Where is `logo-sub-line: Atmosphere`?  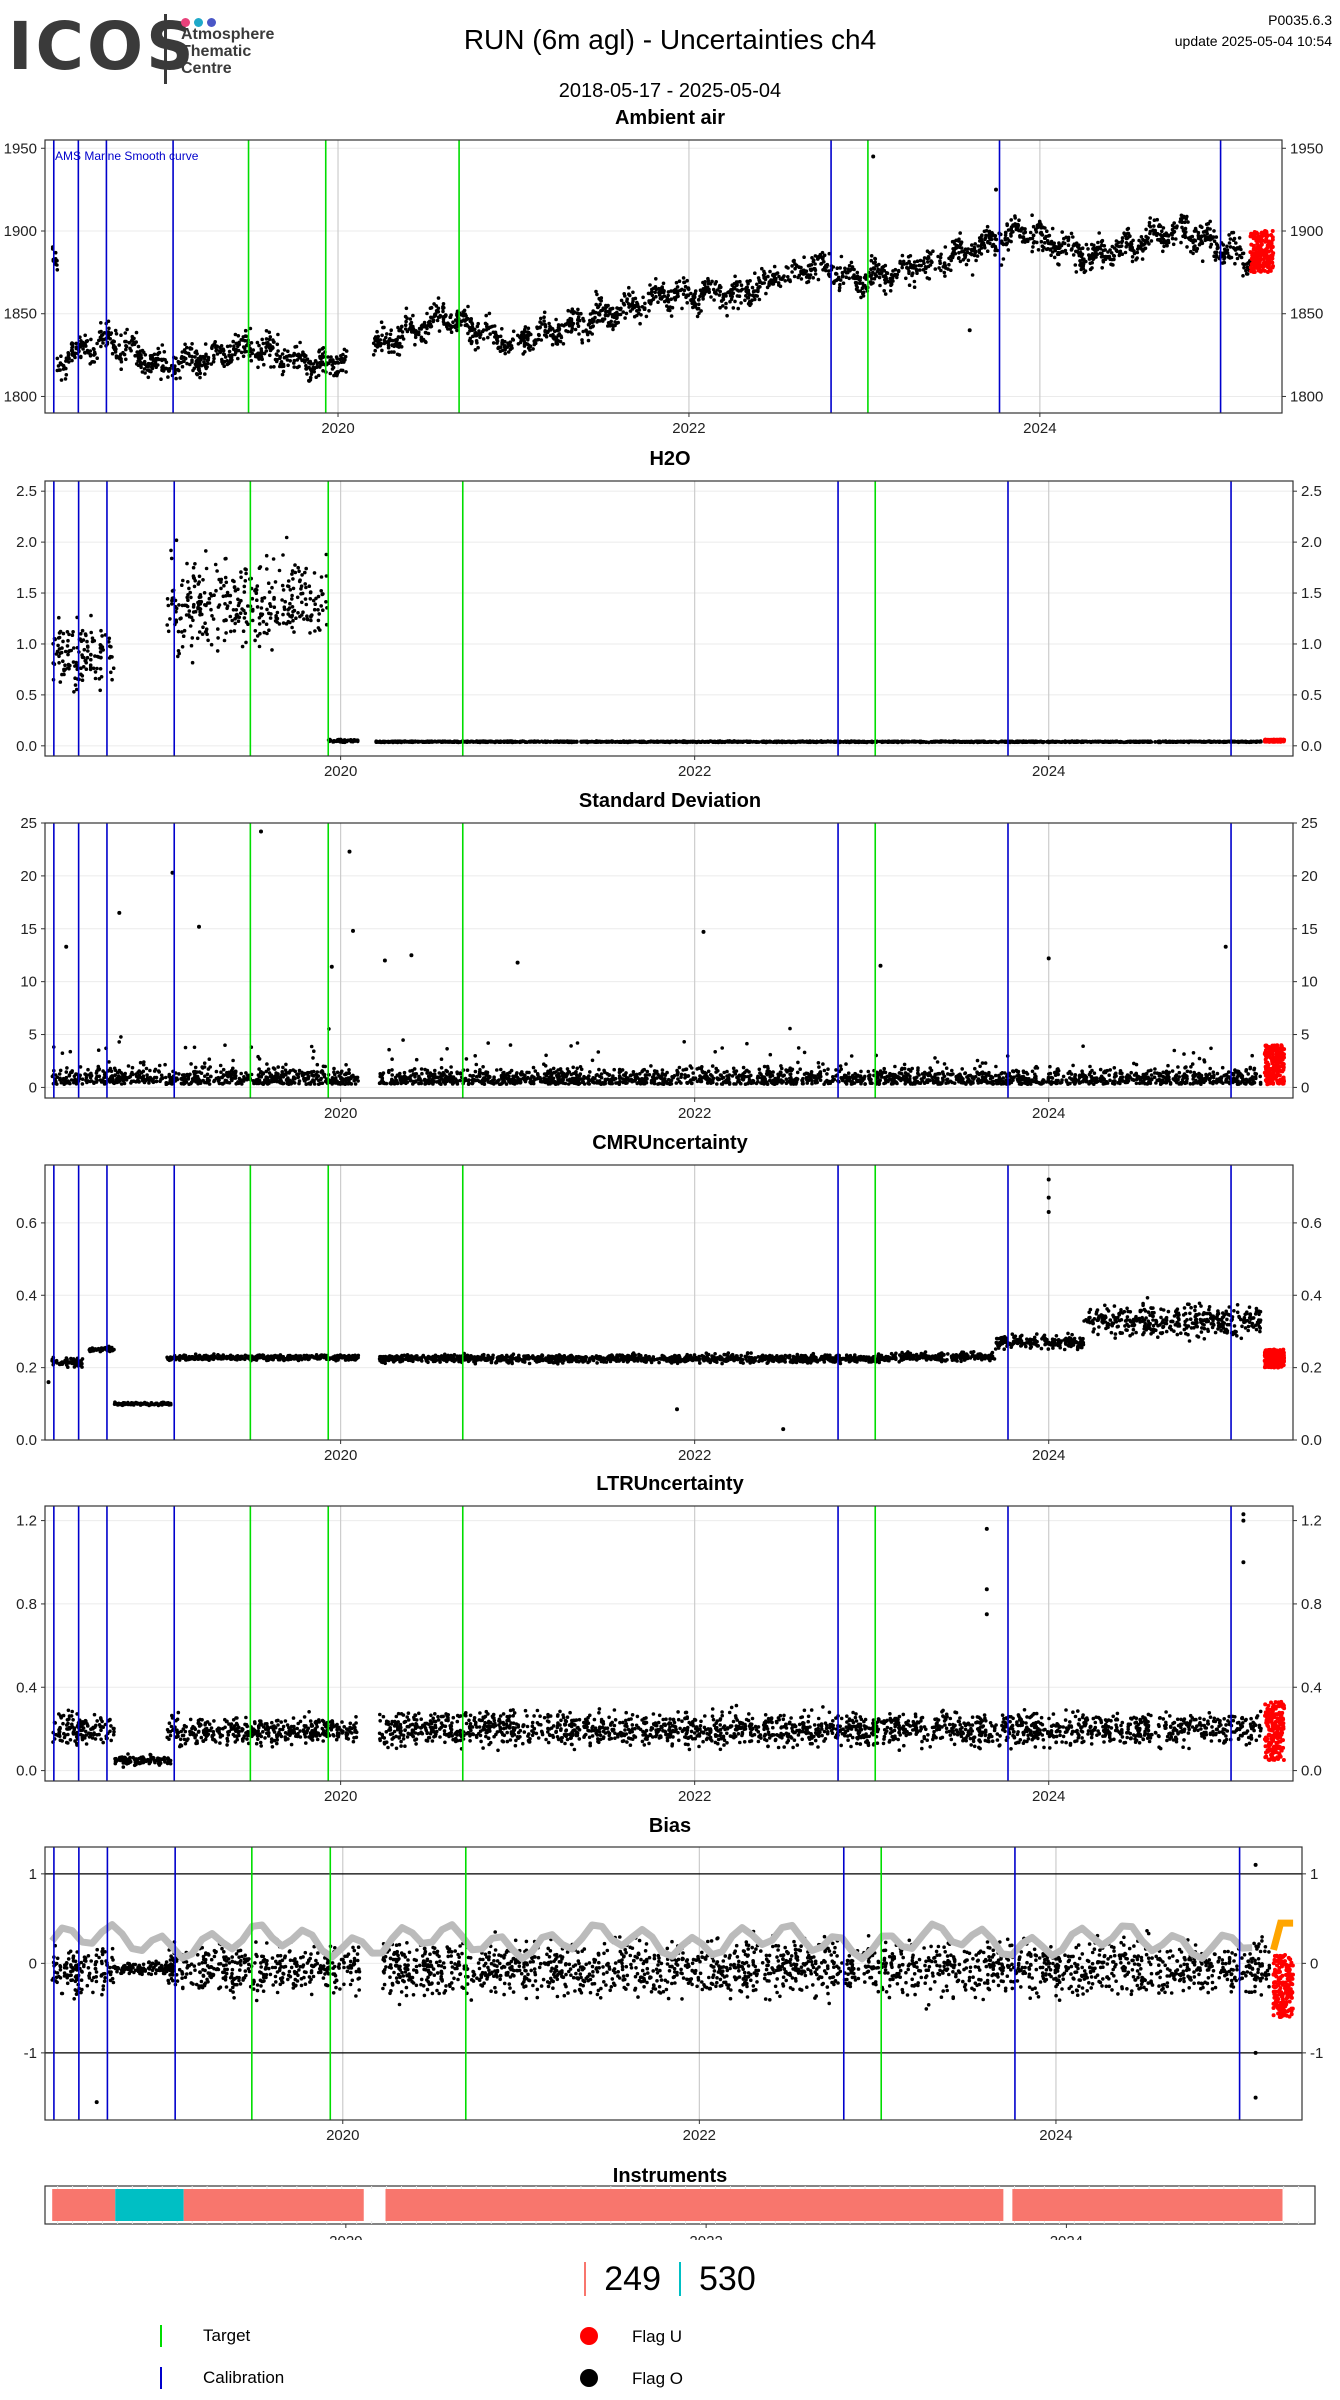 logo-sub-line: Atmosphere is located at coordinates (228, 34).